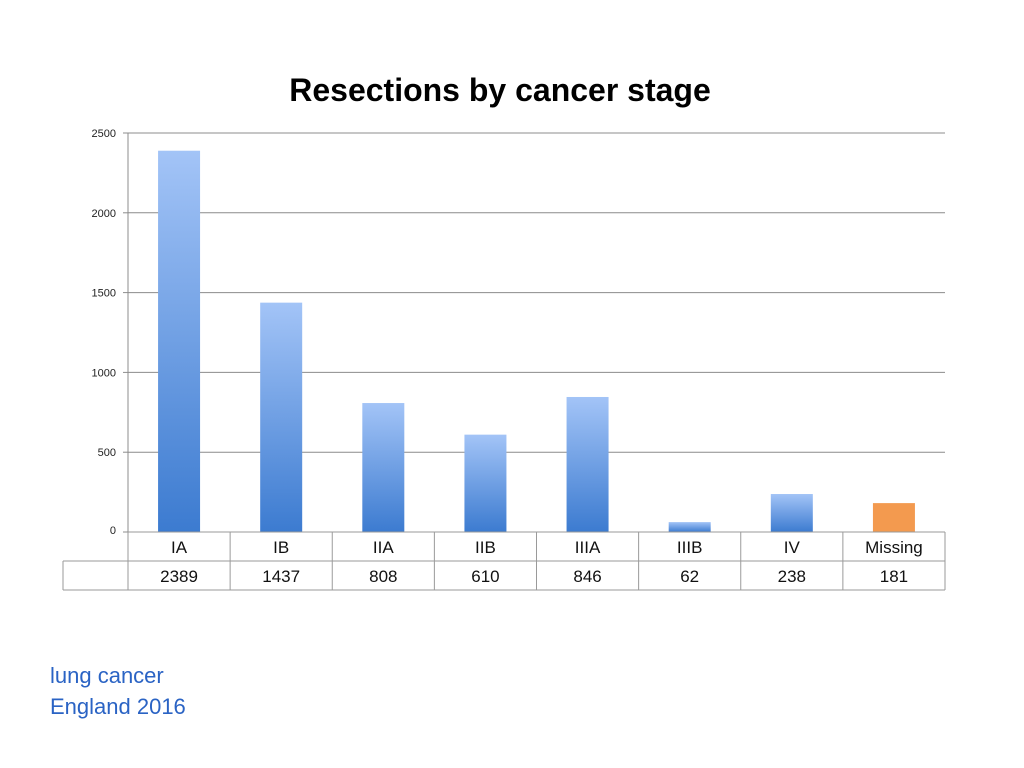  Describe the element at coordinates (689, 576) in the screenshot. I see `value-label: 62` at that location.